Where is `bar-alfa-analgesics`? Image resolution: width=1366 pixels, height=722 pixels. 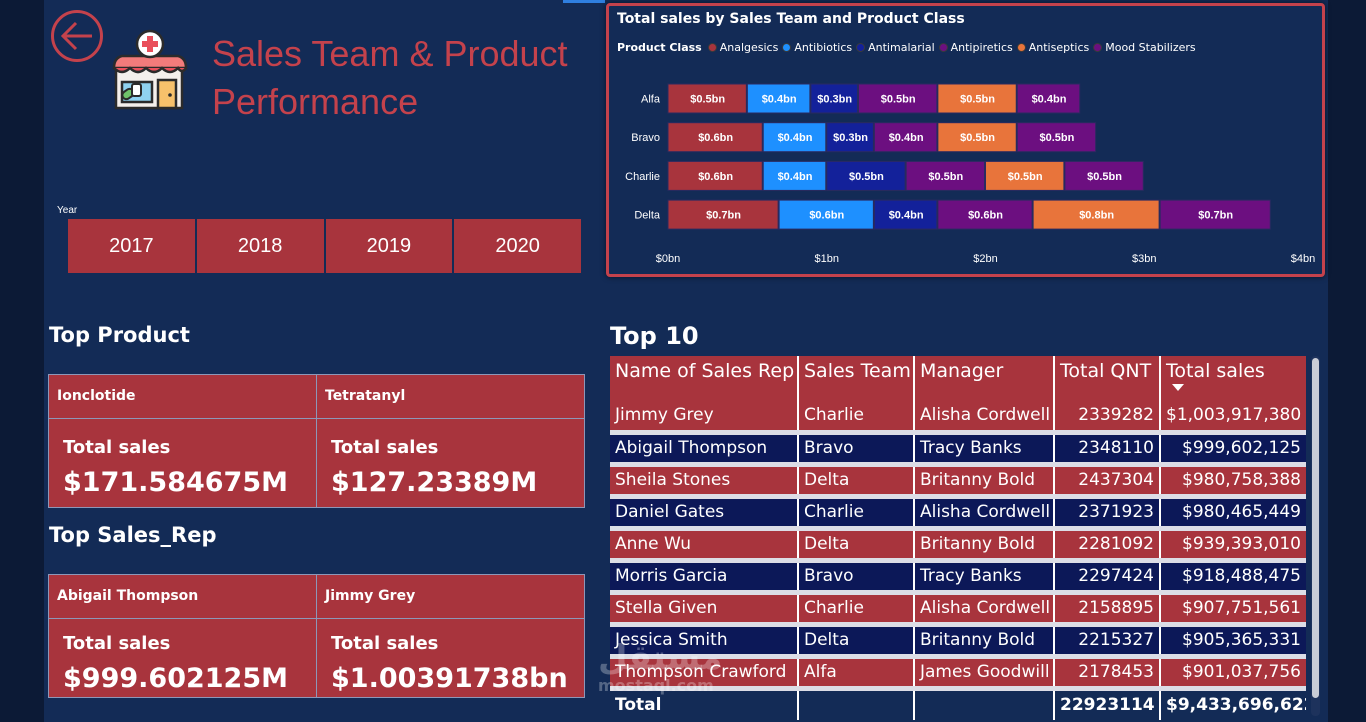 bar-alfa-analgesics is located at coordinates (707, 98).